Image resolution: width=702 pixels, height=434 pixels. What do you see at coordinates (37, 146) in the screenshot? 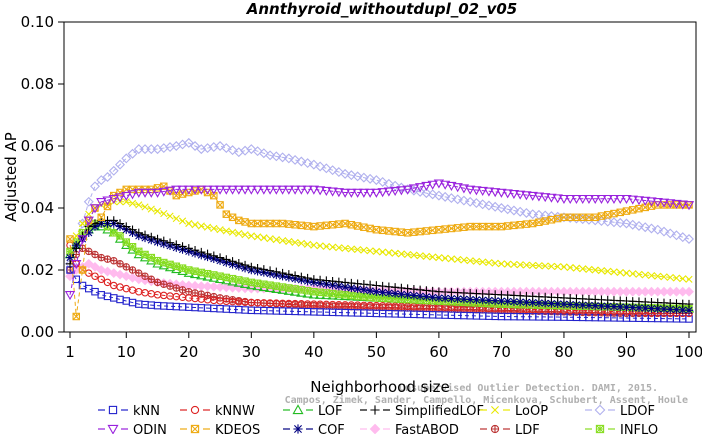
I see `y-tick-label: 0.06` at bounding box center [37, 146].